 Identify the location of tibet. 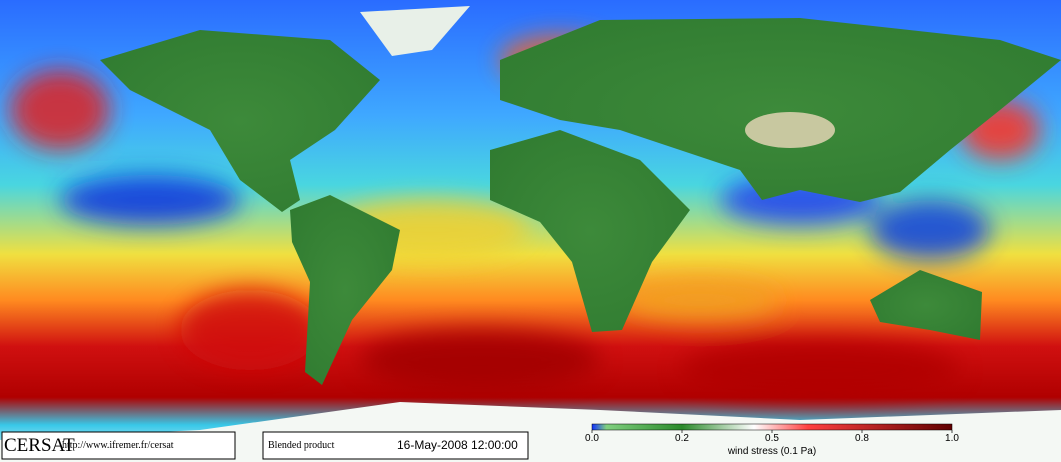
(790, 130).